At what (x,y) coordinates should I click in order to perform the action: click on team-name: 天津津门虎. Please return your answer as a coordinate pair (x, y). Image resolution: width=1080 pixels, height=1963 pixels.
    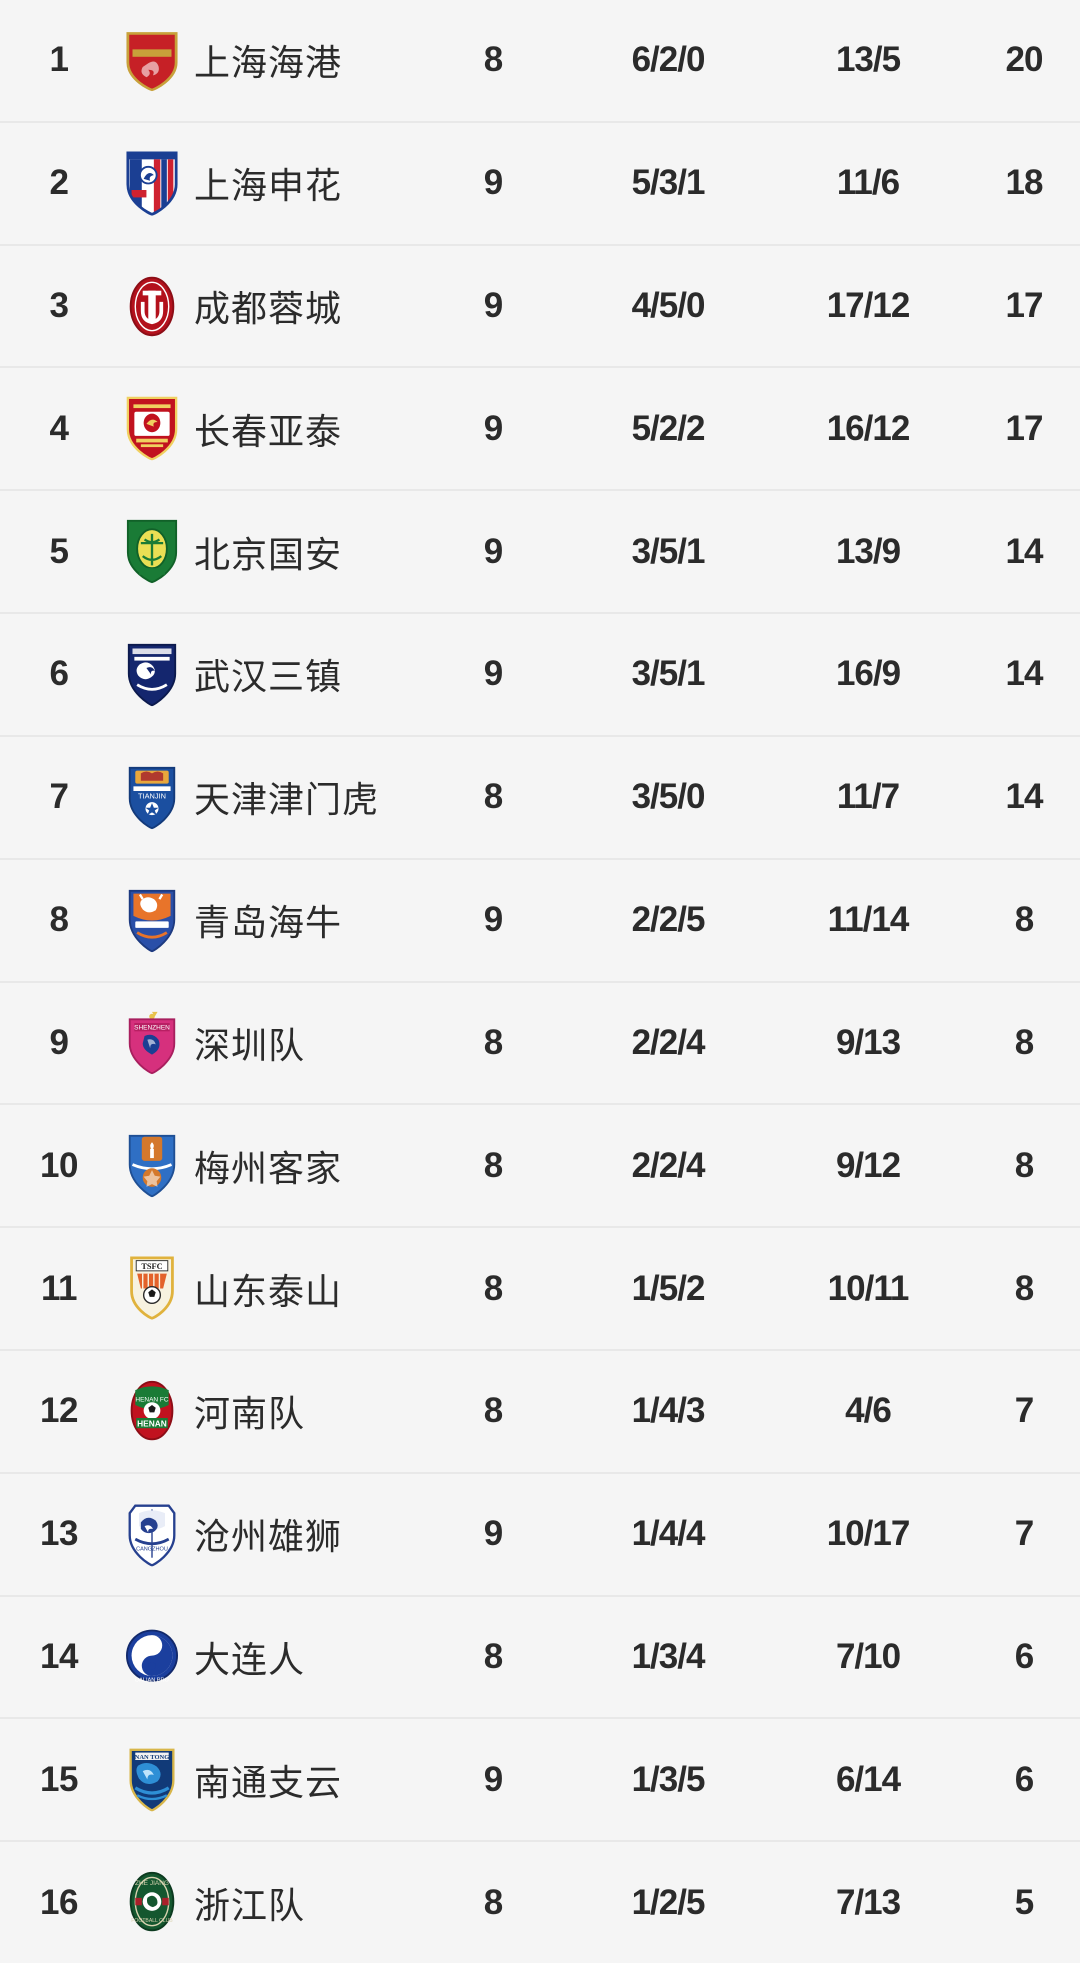
    Looking at the image, I should click on (287, 801).